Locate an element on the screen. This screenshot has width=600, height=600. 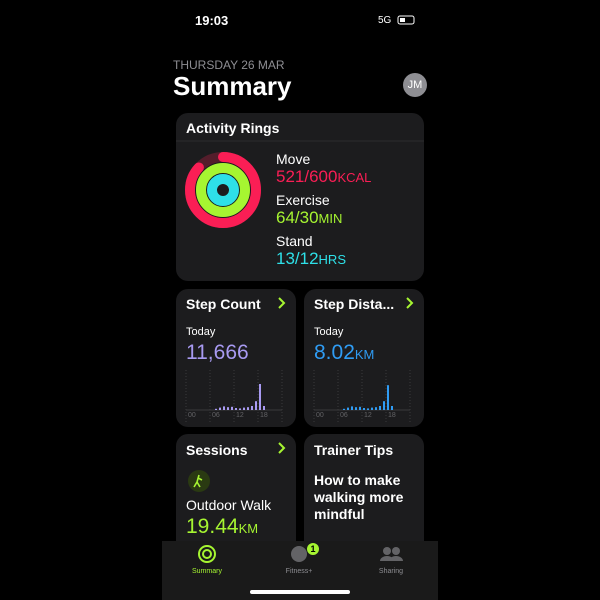
metric-label: Move is located at coordinates (293, 159).